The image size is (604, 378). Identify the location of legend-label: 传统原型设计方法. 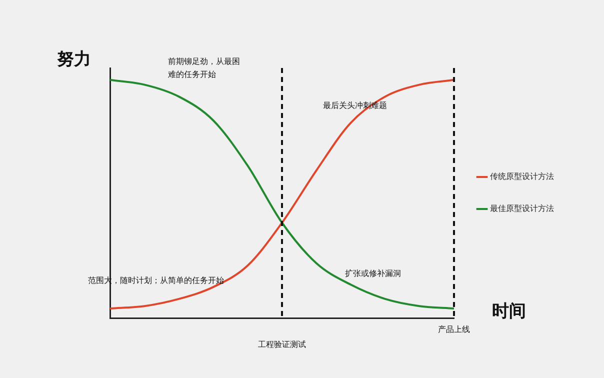
(522, 177).